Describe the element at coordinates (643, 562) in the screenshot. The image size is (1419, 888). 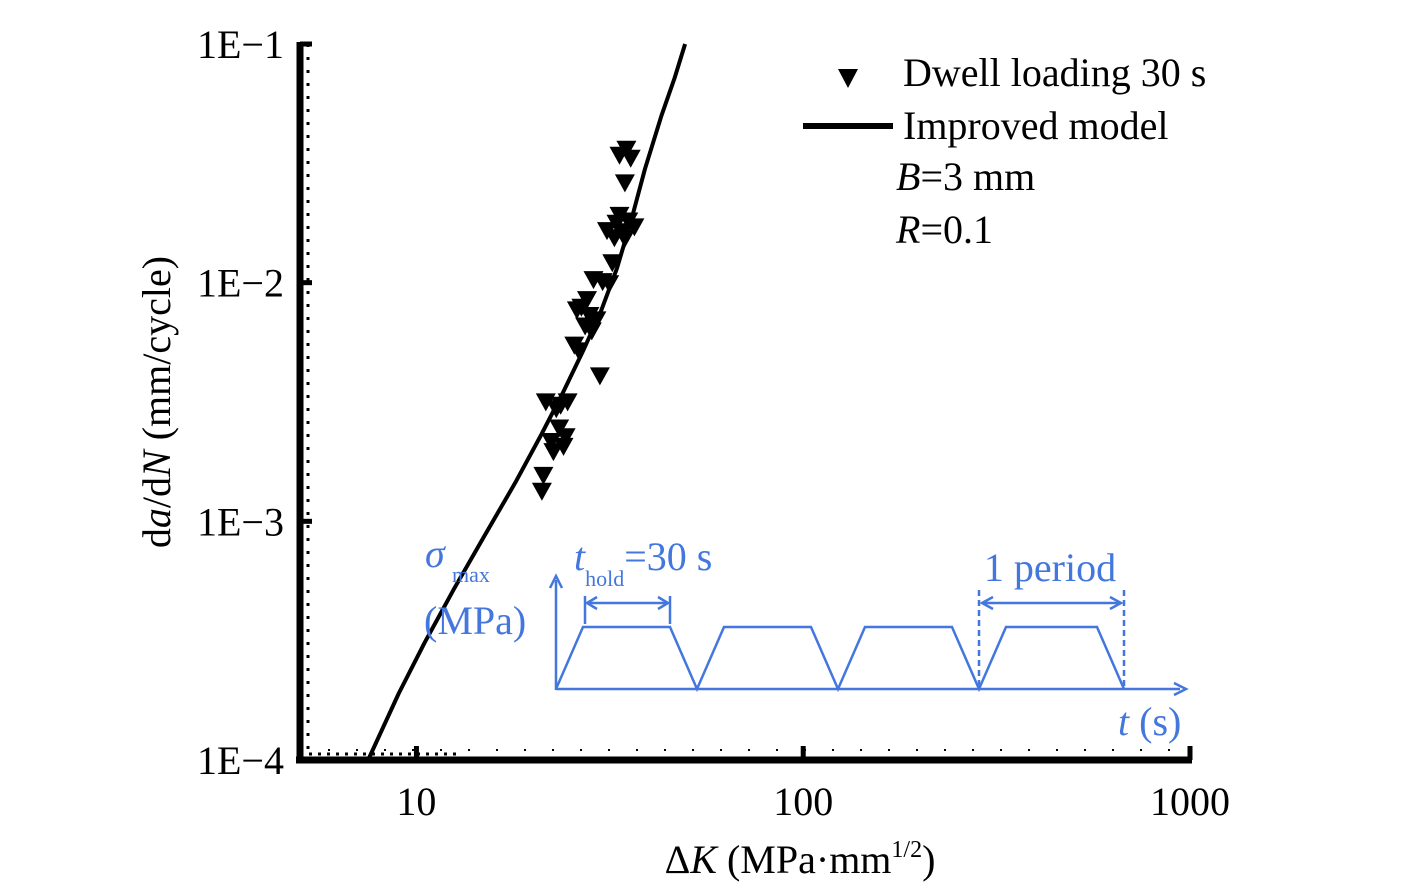
I see `inset-hold-label: thold=30 s` at that location.